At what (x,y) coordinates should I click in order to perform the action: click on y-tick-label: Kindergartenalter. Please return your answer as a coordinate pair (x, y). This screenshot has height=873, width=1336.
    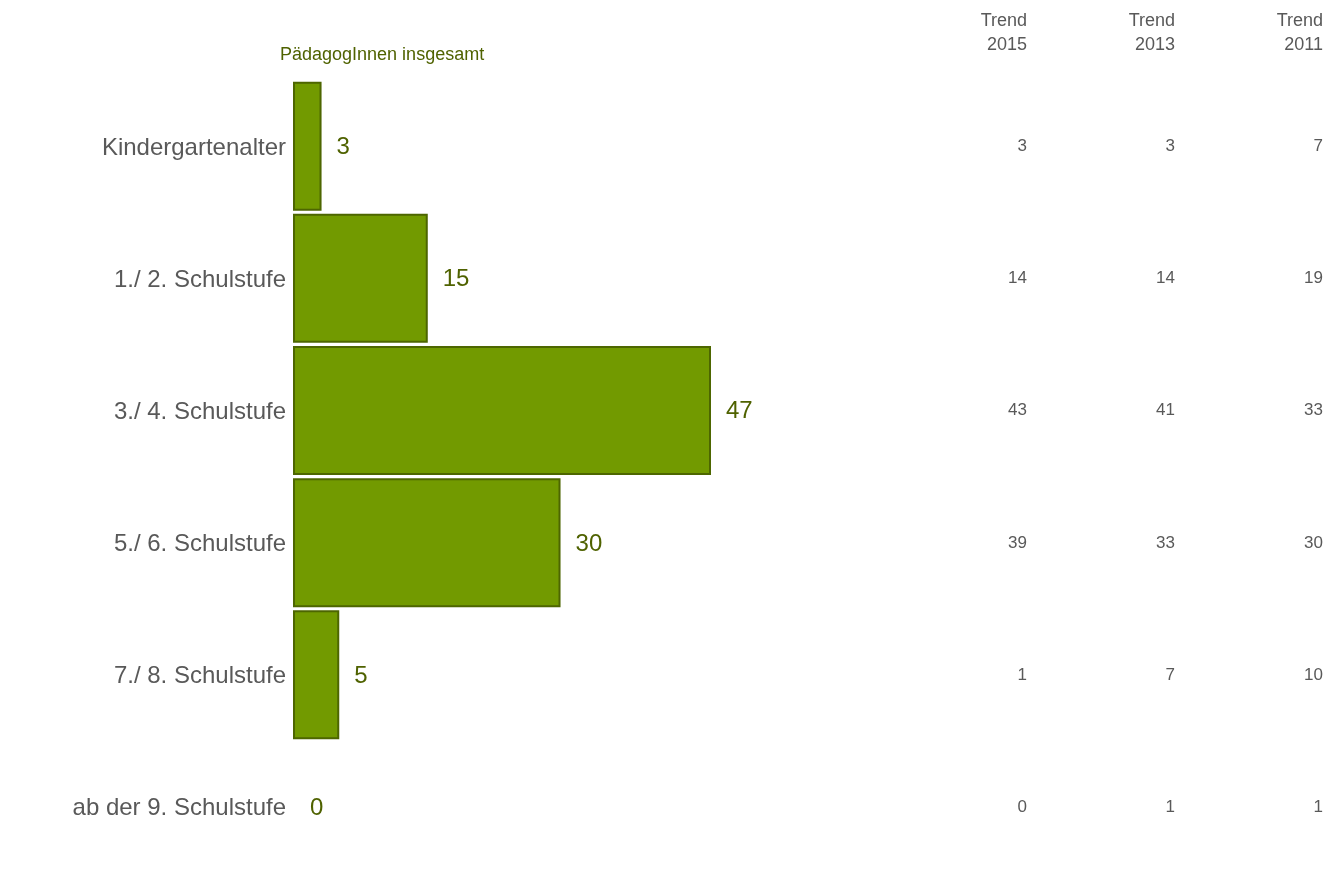
    Looking at the image, I should click on (193, 146).